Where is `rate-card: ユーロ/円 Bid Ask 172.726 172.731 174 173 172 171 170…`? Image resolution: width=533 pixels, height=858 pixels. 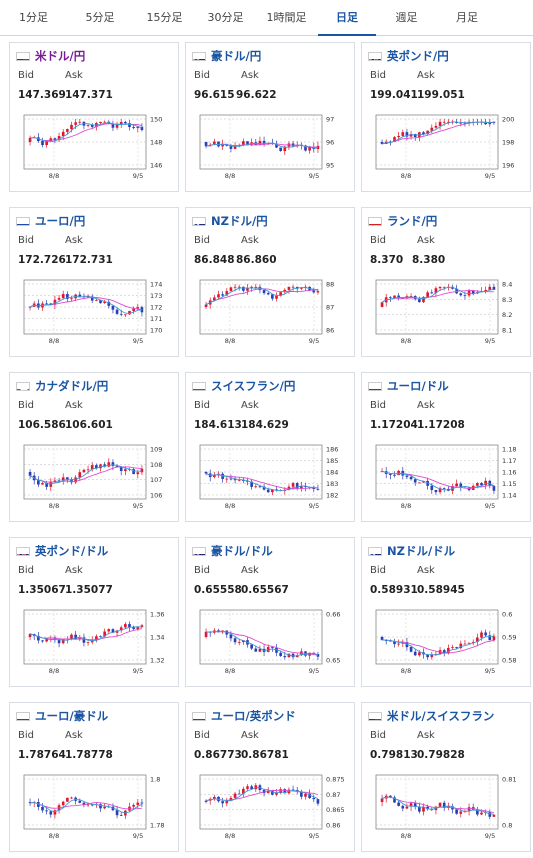
rate-card: ユーロ/円 Bid Ask 172.726 172.731 174 173 172 171 170… is located at coordinates (94, 282).